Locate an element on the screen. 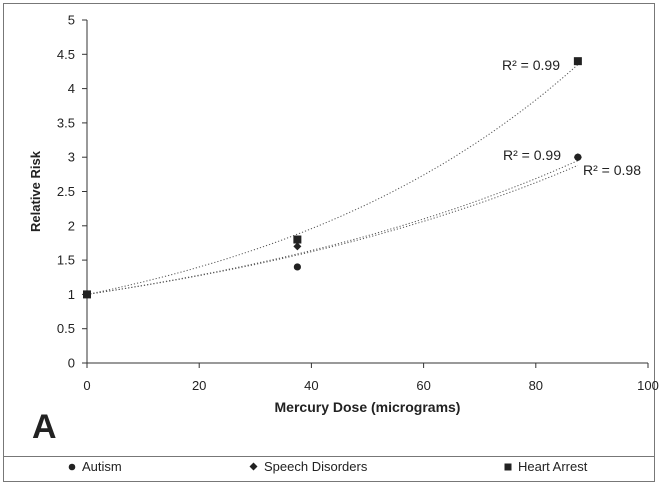 The width and height of the screenshot is (659, 486). legend: Autism Speech Disorders Heart Arrest is located at coordinates (329, 469).